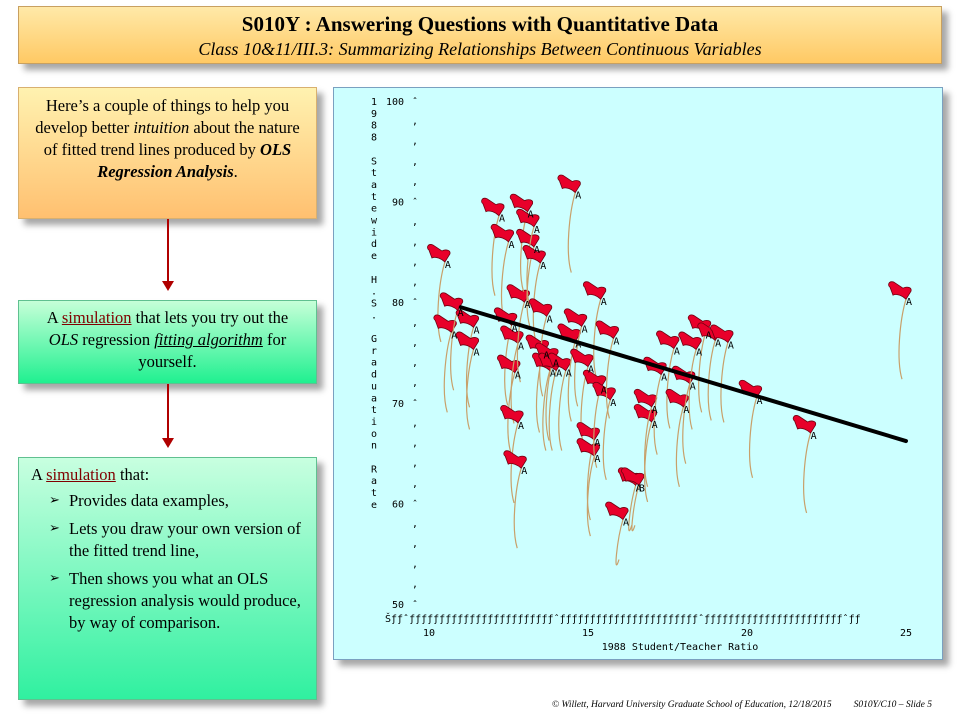 The image size is (960, 720). What do you see at coordinates (405, 504) in the screenshot?
I see `y-tick: 60 ˆ` at bounding box center [405, 504].